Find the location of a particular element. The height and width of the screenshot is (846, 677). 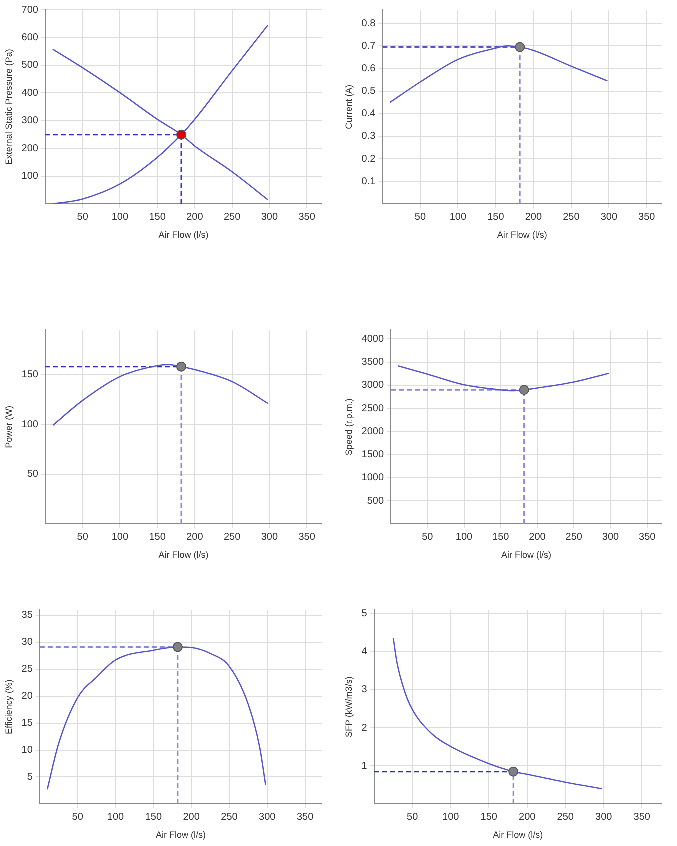

y-tick-label: 3000 is located at coordinates (373, 386).